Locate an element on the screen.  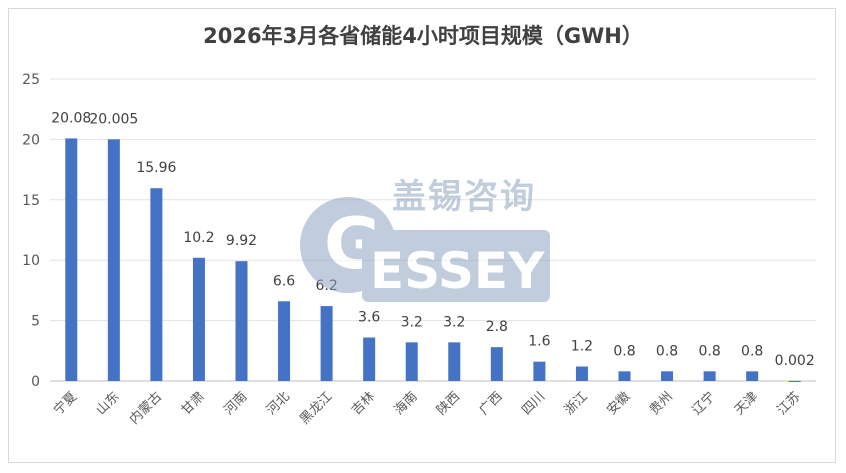
category-label: 江苏 is located at coordinates (789, 404).